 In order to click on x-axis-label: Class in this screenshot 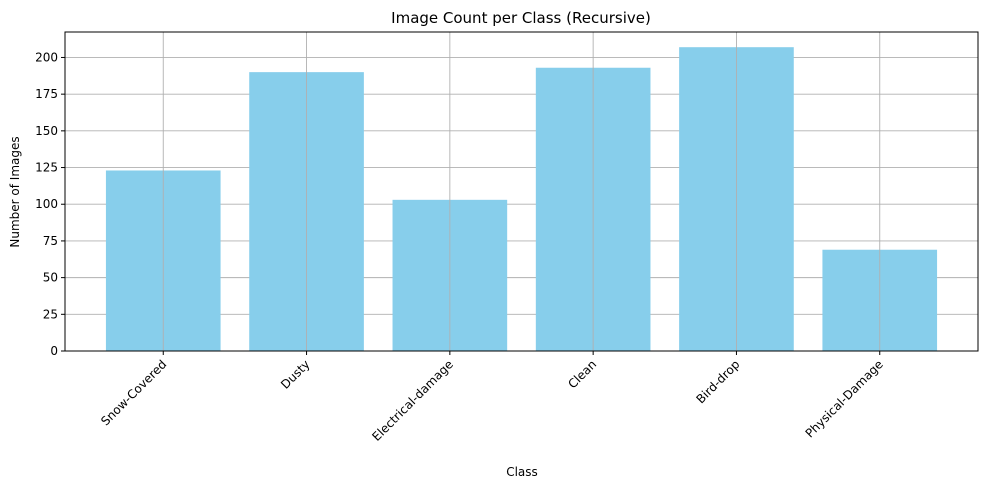, I will do `click(522, 472)`.